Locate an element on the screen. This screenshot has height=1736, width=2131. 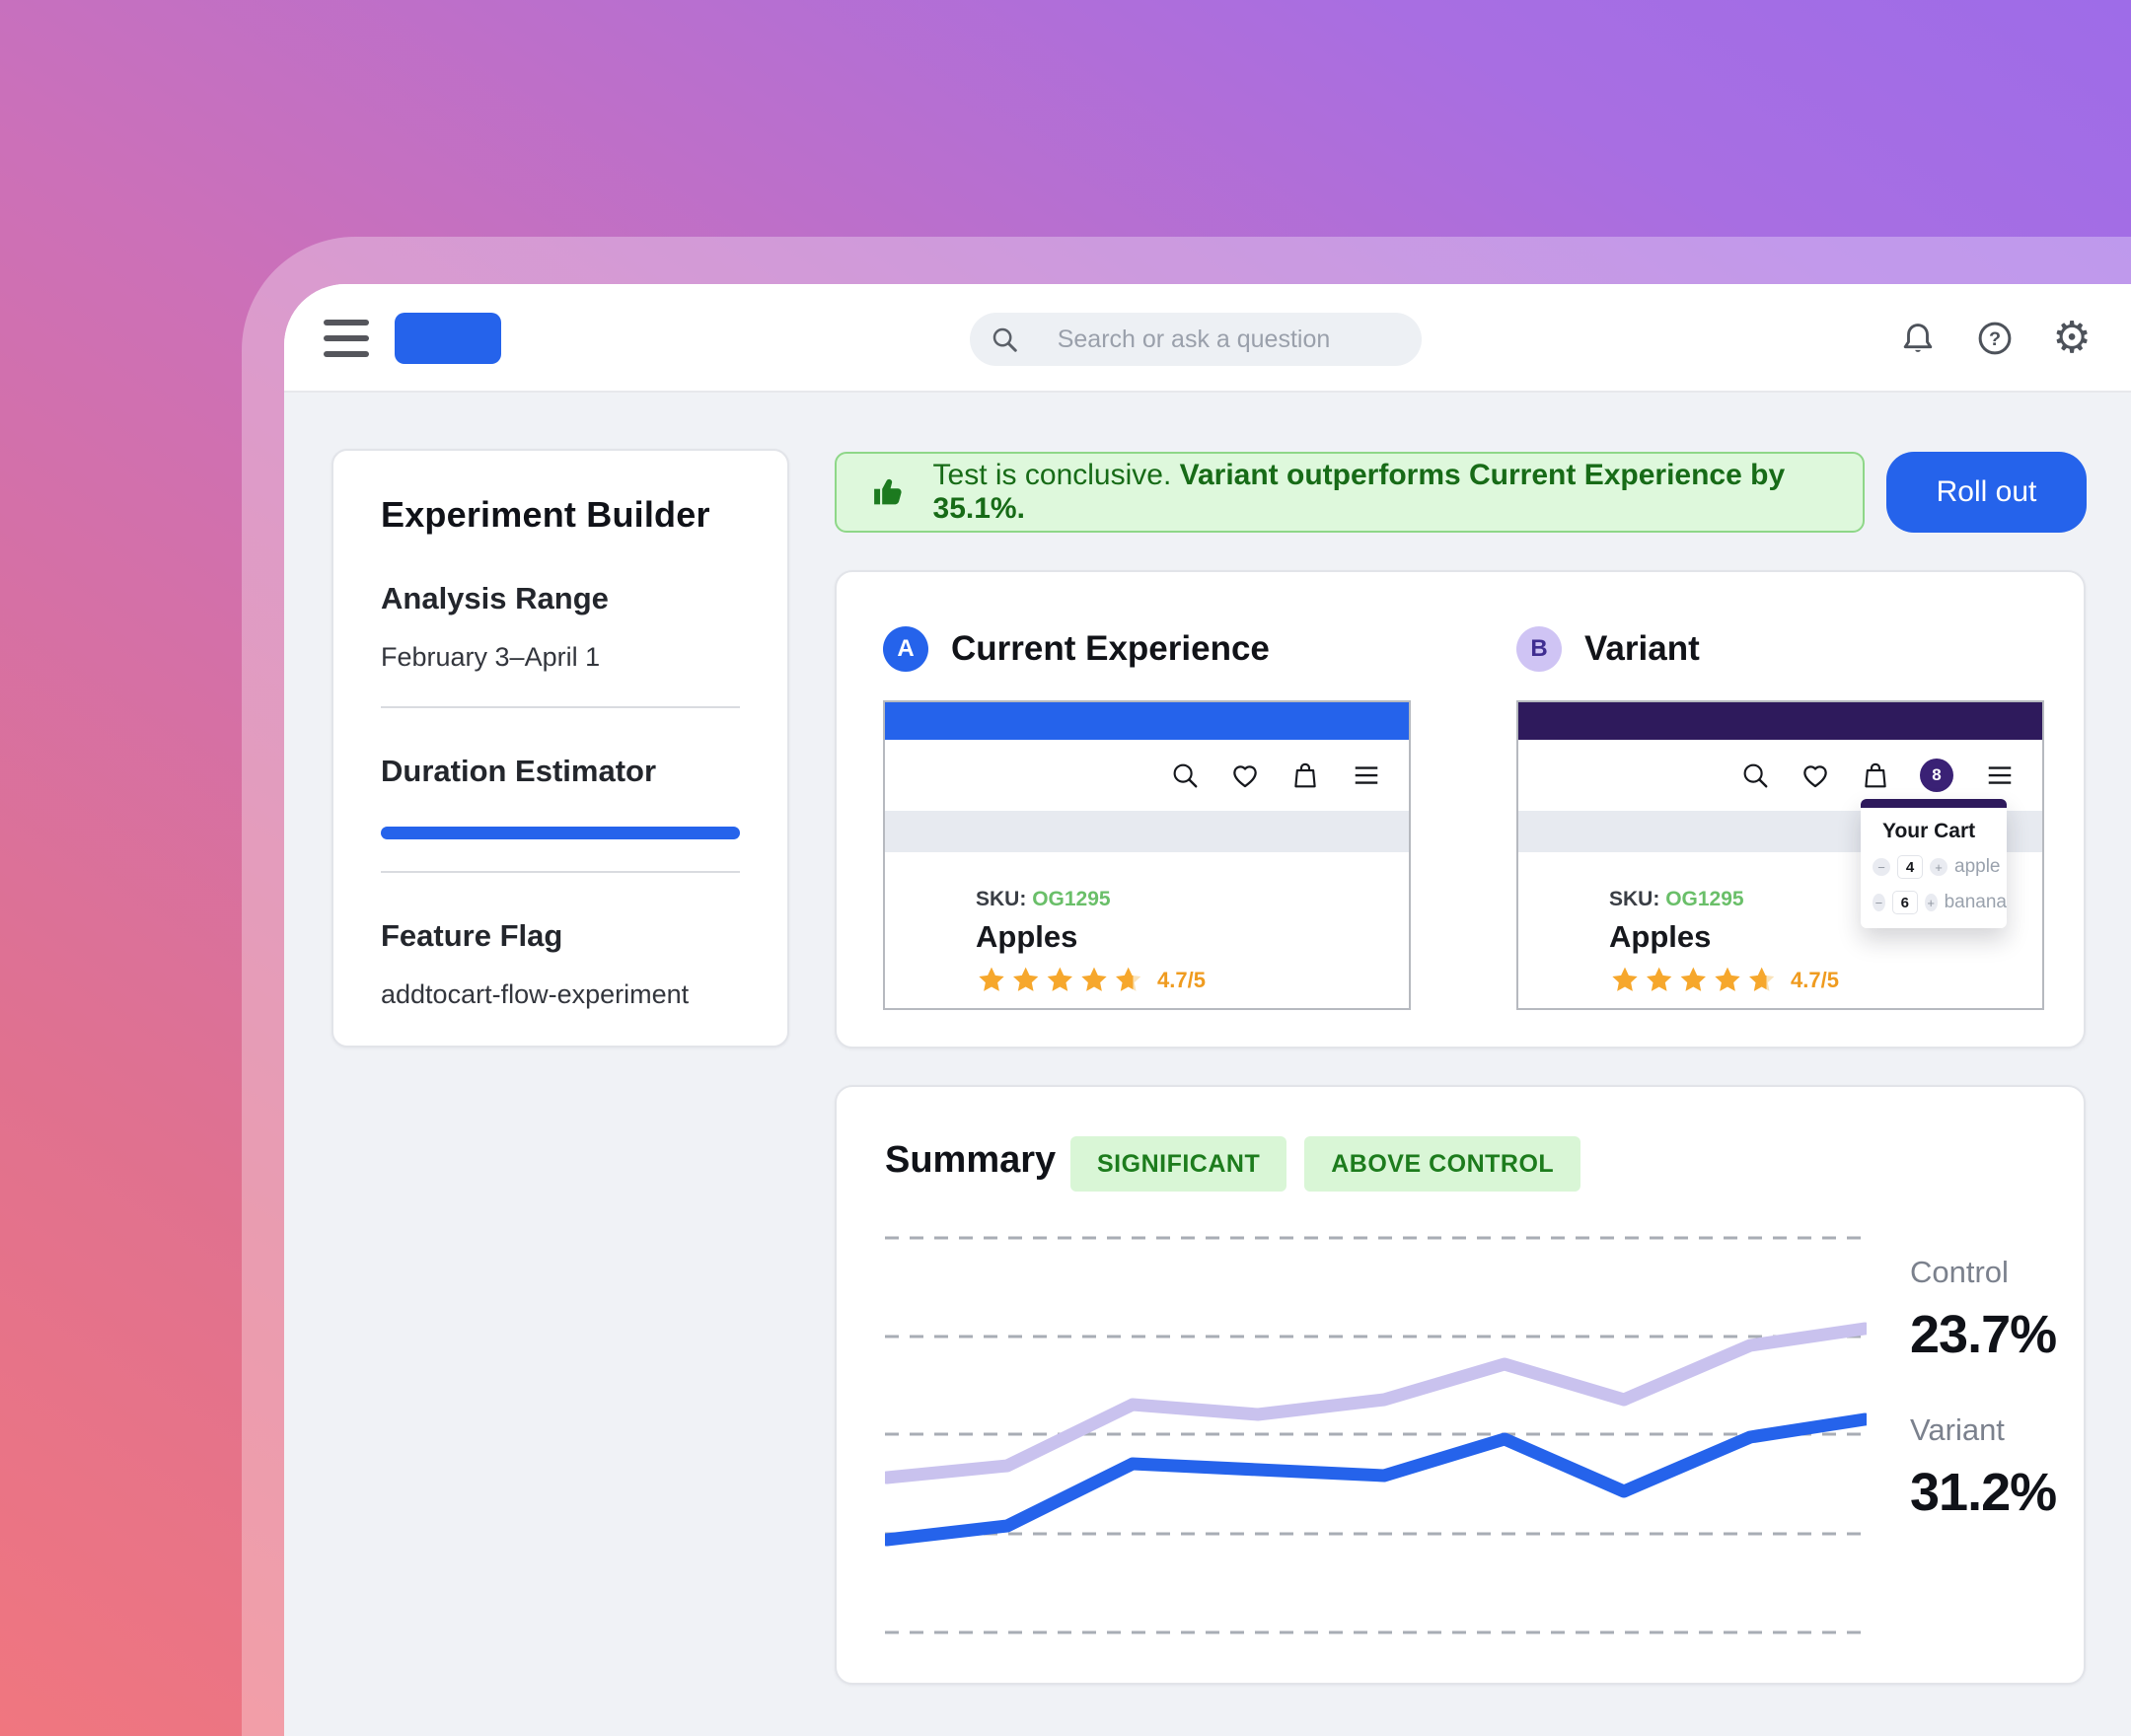
roll-out-button: Roll out is located at coordinates (1986, 492).